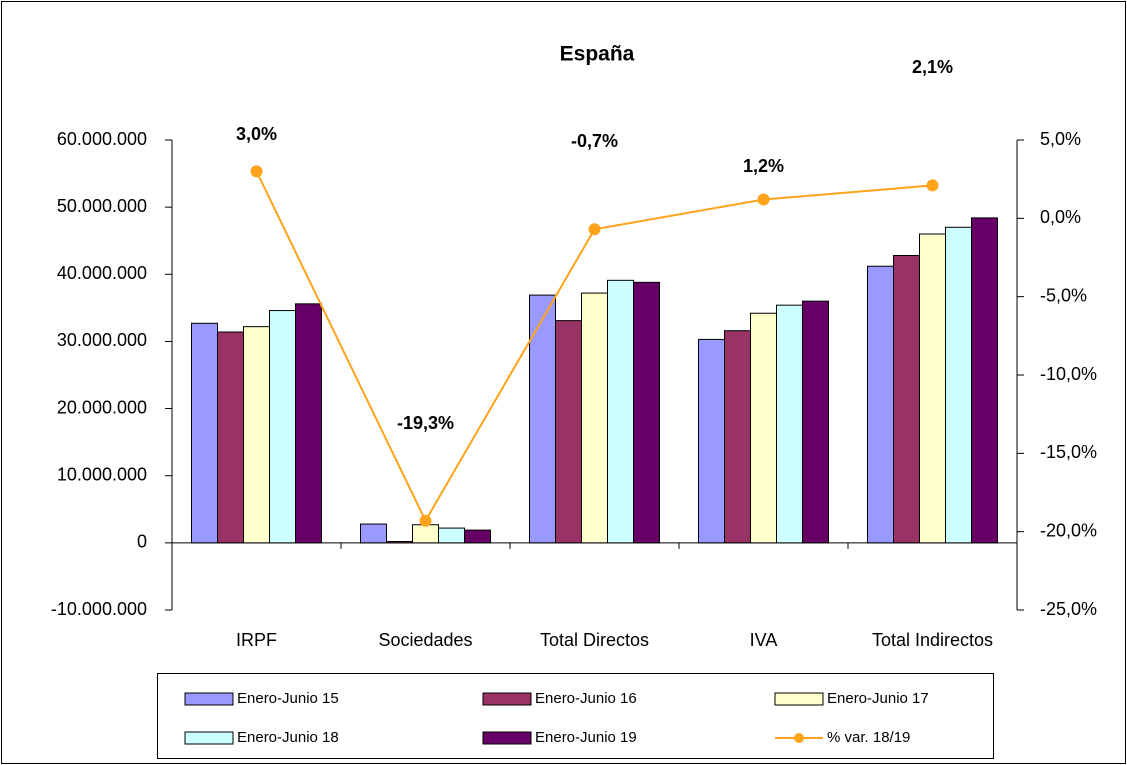  I want to click on x-tick-label: Total Indirectos, so click(932, 640).